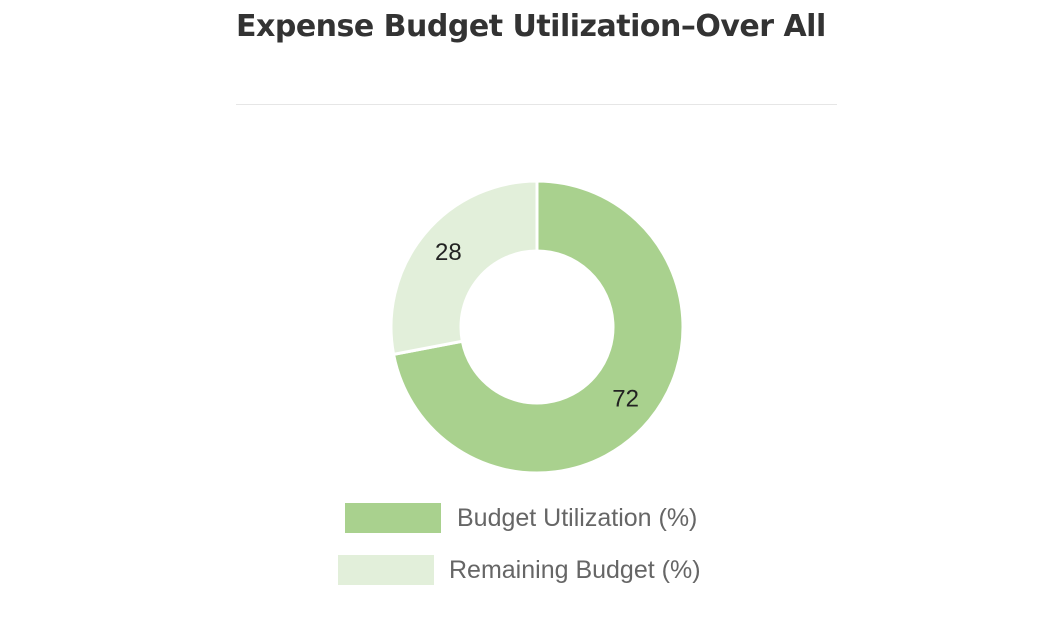 The width and height of the screenshot is (1050, 622). Describe the element at coordinates (386, 570) in the screenshot. I see `legend-swatch-remaining-budget` at that location.